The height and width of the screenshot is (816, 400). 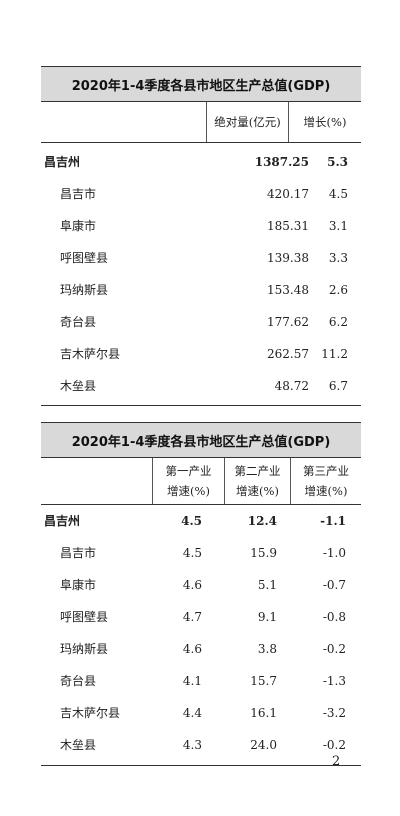 What do you see at coordinates (201, 122) in the screenshot?
I see `table1-header: 绝对量(亿元) 增长(%)` at bounding box center [201, 122].